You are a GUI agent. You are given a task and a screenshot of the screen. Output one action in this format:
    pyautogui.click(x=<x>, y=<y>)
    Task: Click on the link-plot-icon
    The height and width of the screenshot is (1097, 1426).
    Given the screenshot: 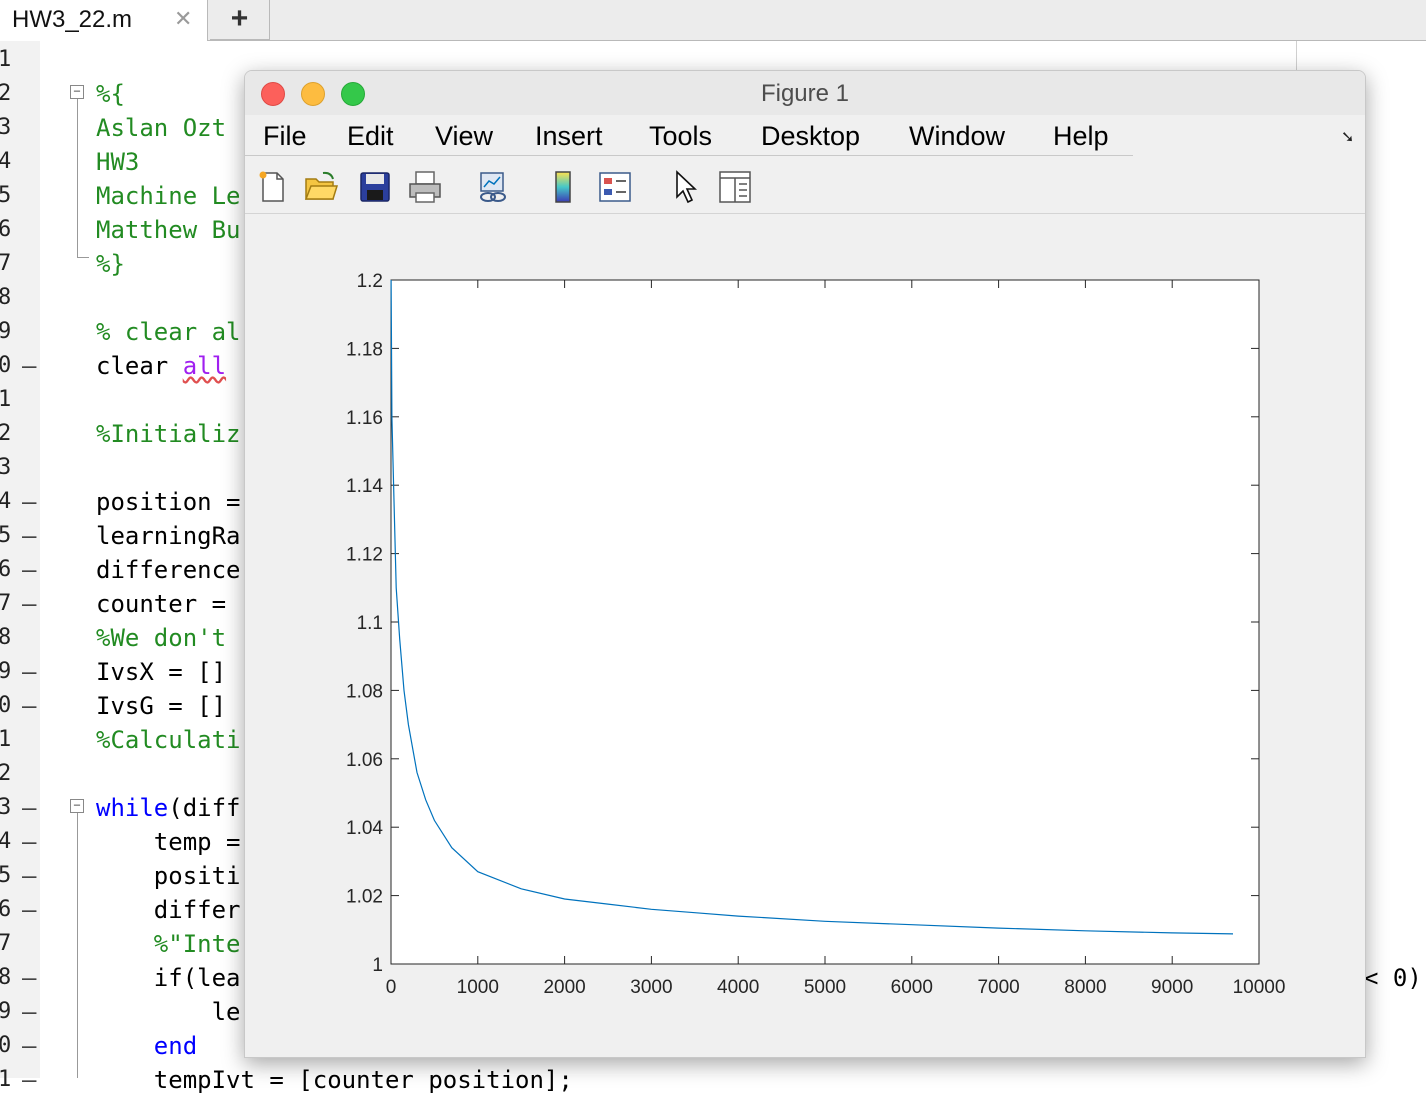 What is the action you would take?
    pyautogui.click(x=493, y=187)
    